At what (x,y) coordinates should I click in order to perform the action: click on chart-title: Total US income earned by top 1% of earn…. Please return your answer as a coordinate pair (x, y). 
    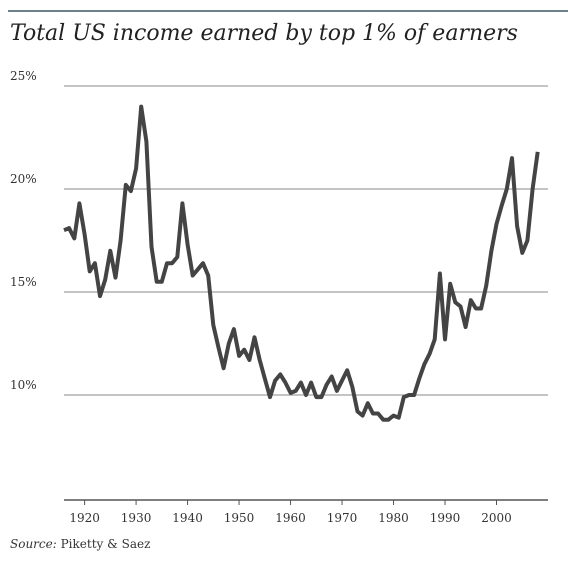
    Looking at the image, I should click on (264, 33).